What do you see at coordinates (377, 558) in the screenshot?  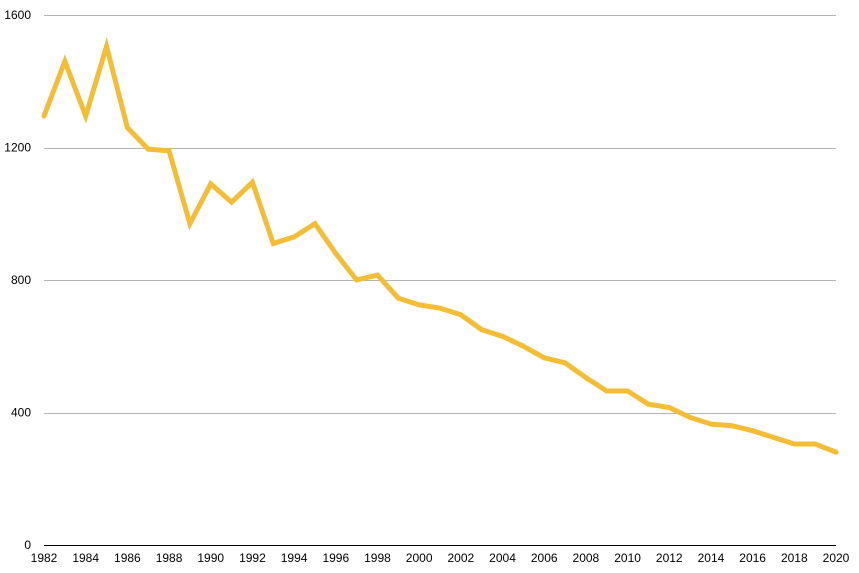 I see `x-tick-label: 1998` at bounding box center [377, 558].